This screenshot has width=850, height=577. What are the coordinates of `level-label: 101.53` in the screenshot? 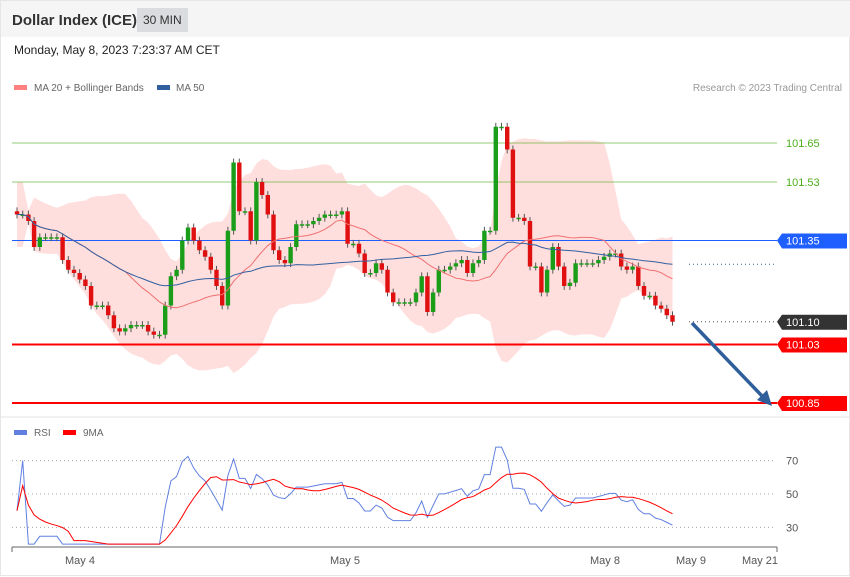 It's located at (803, 183).